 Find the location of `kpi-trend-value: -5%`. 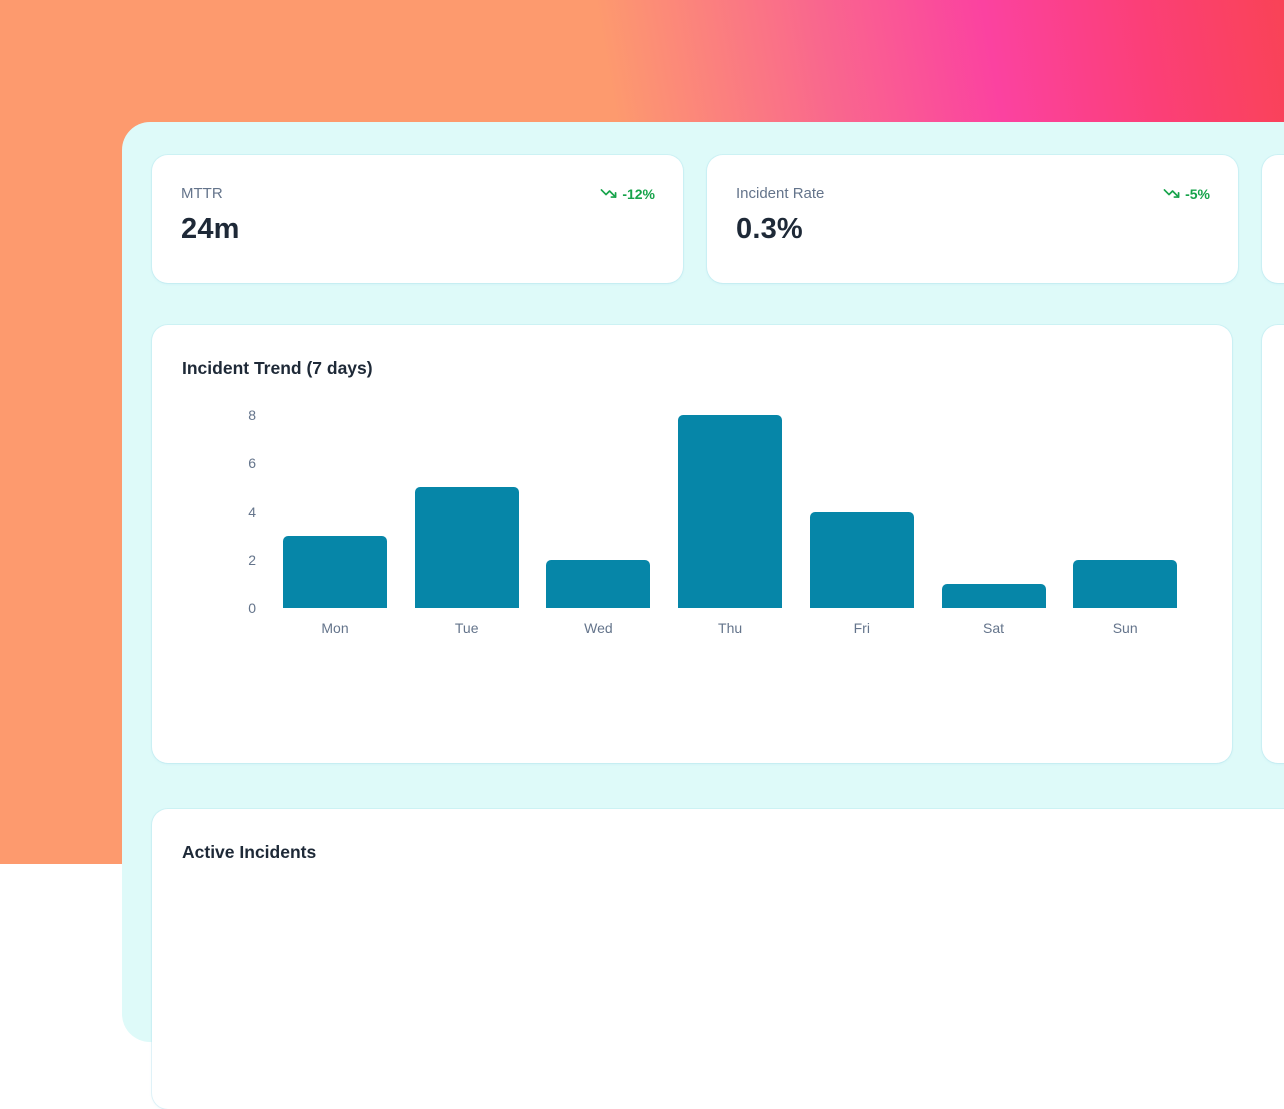

kpi-trend-value: -5% is located at coordinates (1197, 193).